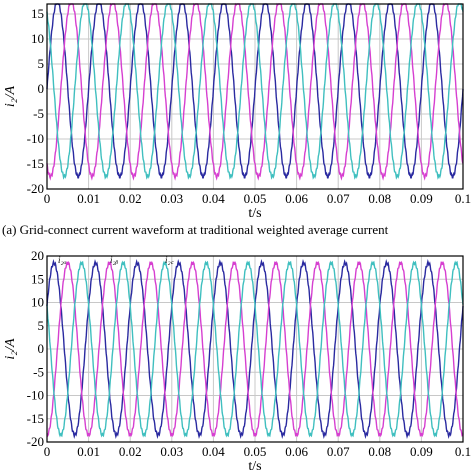  What do you see at coordinates (37, 255) in the screenshot?
I see `y-tick-label: 20` at bounding box center [37, 255].